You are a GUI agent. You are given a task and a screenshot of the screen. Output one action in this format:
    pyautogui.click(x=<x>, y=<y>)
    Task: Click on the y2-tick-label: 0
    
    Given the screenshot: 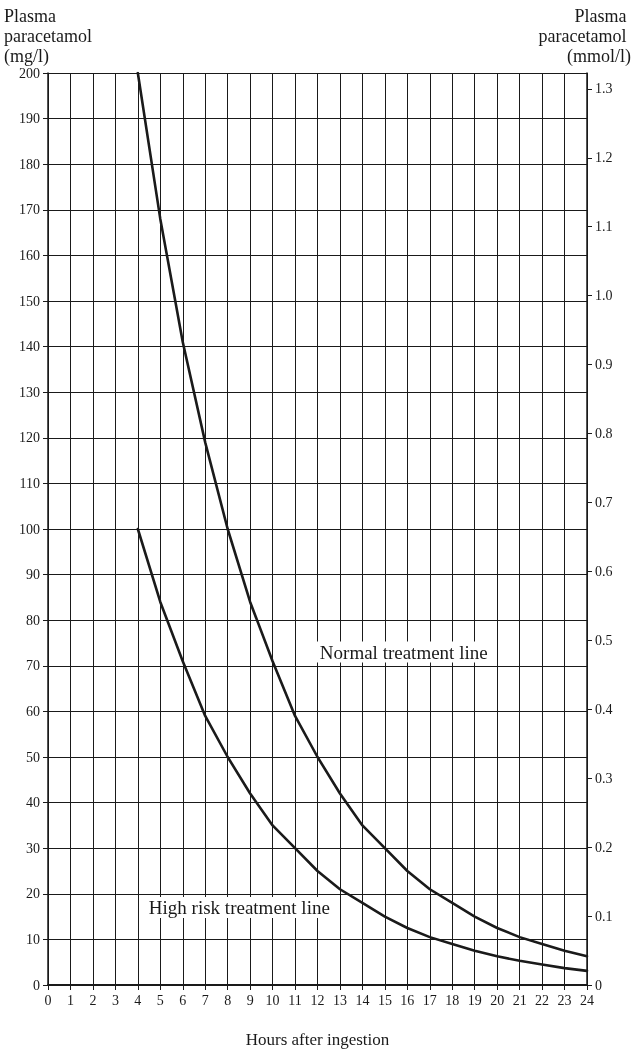 What is the action you would take?
    pyautogui.click(x=598, y=985)
    